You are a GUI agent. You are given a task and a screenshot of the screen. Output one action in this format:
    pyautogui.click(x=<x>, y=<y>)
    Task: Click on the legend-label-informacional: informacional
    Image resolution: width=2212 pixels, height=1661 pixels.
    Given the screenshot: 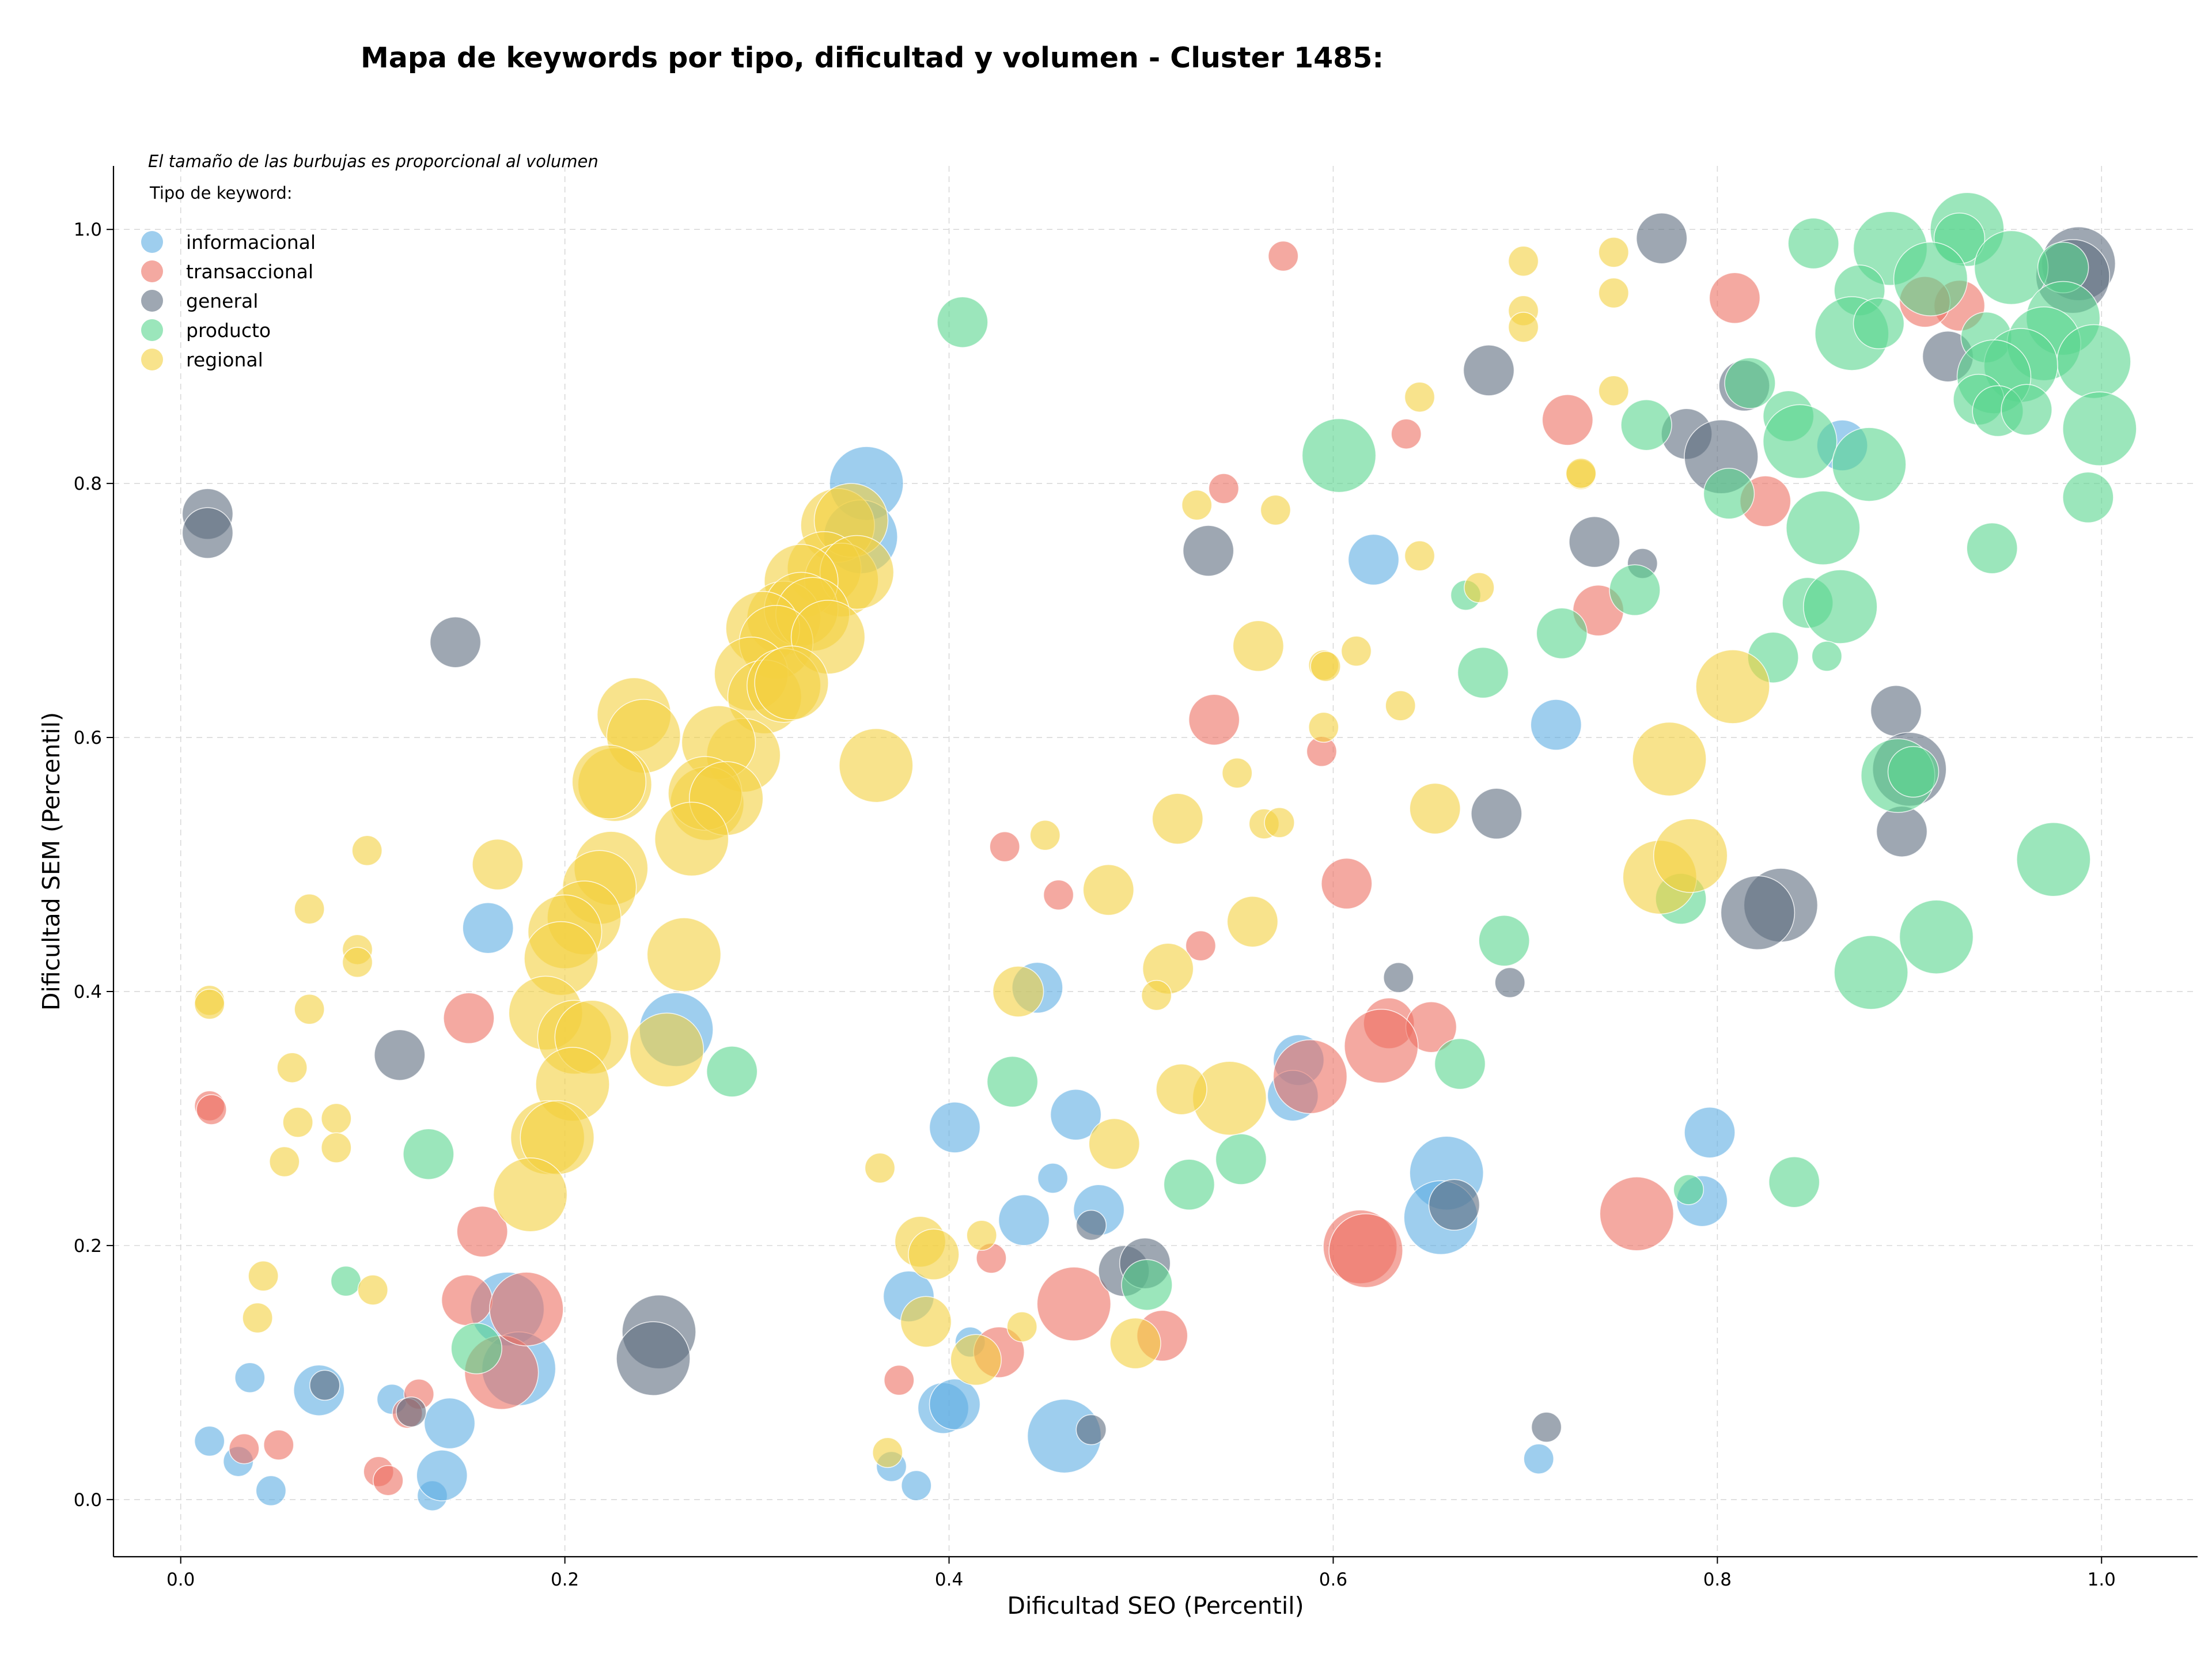 What is the action you would take?
    pyautogui.click(x=251, y=242)
    